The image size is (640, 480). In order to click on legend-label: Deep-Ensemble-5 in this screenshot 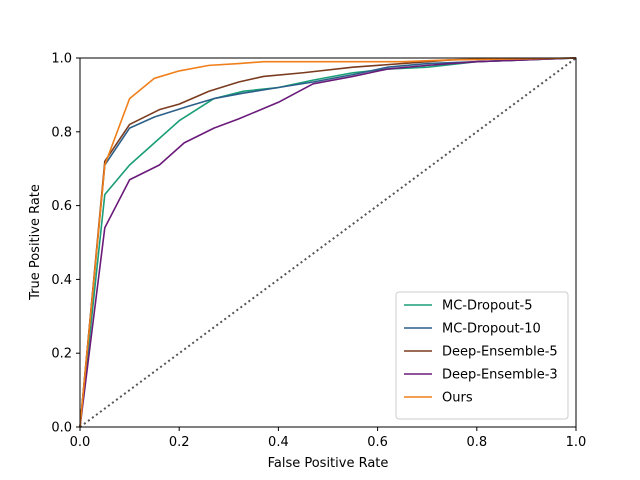, I will do `click(500, 352)`.